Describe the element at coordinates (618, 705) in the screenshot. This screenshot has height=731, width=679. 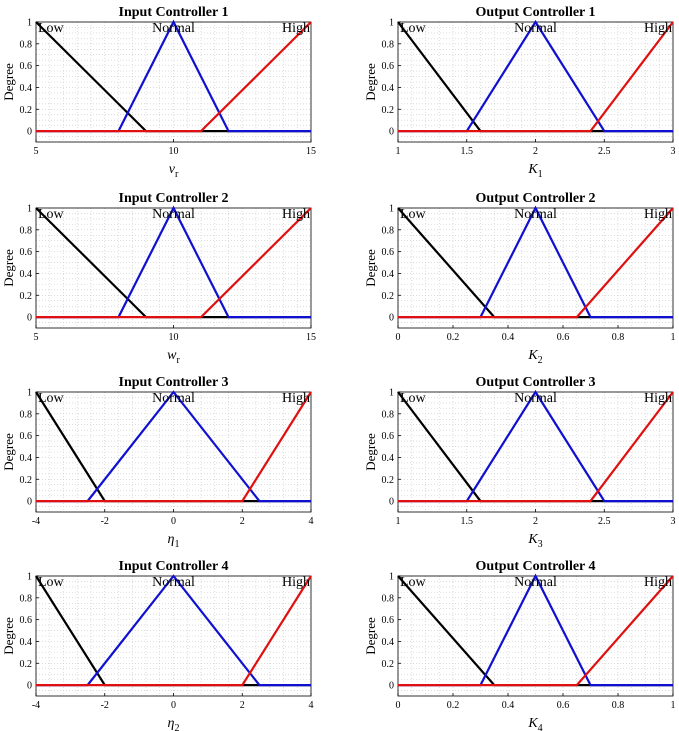
I see `x-tick-label: 0.8` at that location.